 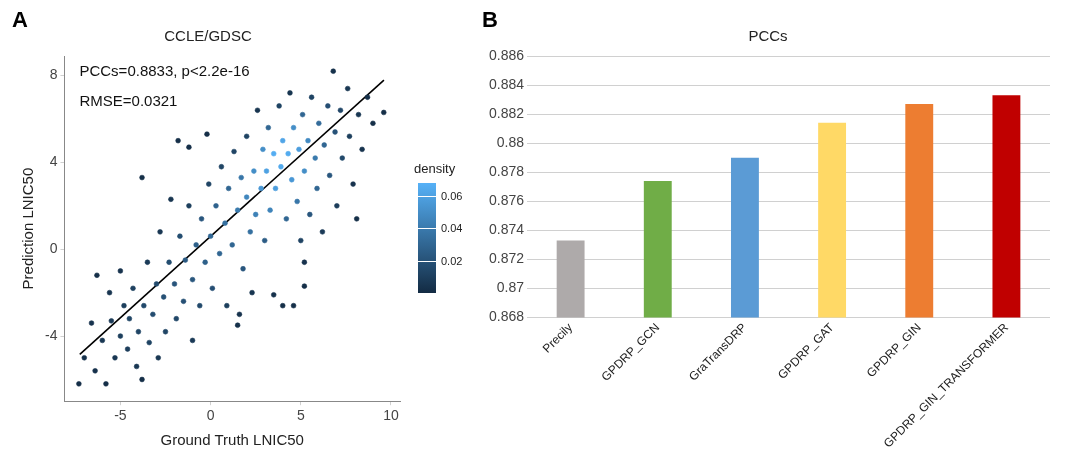 I want to click on chart-title: PCCs, so click(x=768, y=36).